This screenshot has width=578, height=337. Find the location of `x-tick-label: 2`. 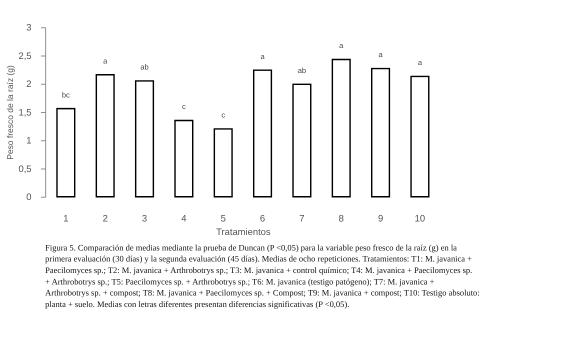

x-tick-label: 2 is located at coordinates (105, 218).